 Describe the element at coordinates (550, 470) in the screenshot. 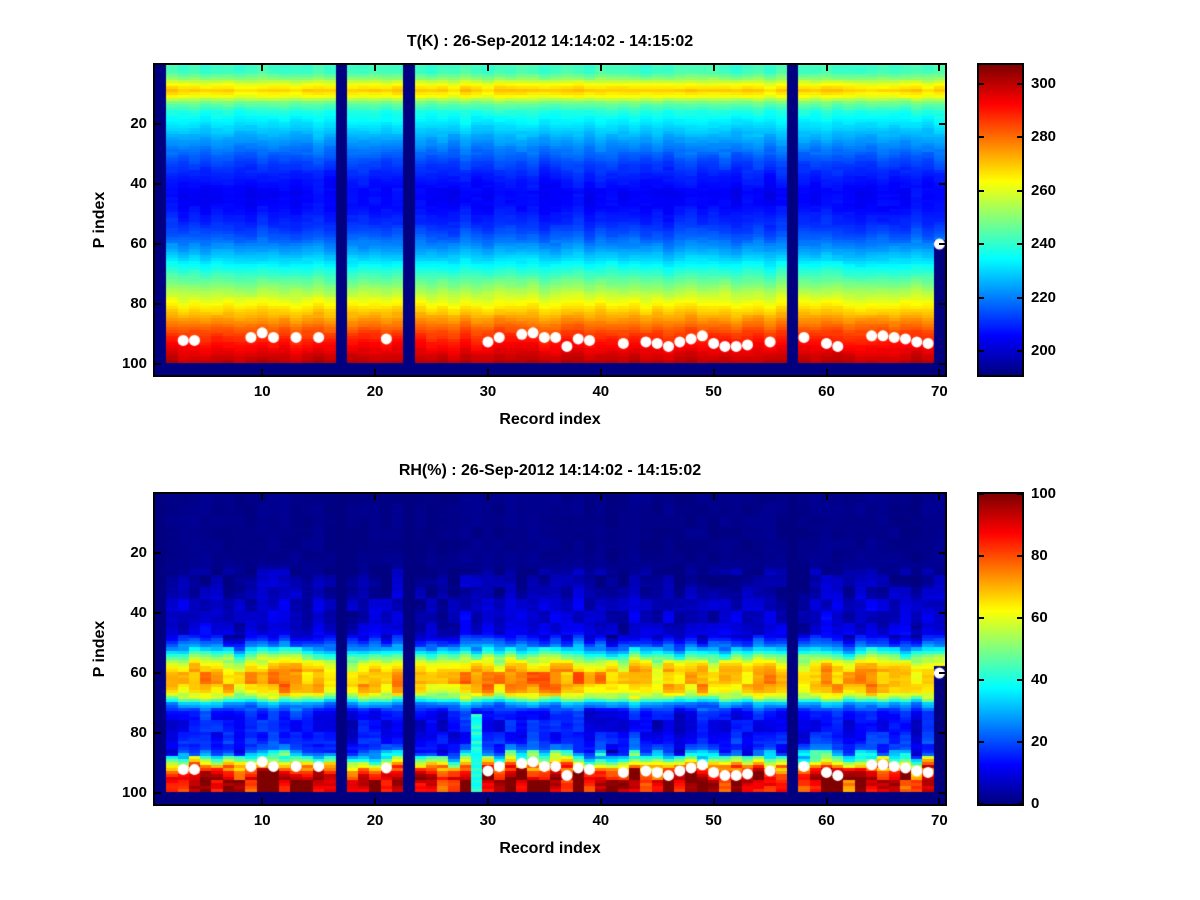

I see `humidity-title: RH(%) : 26-Sep-2012 14:14:02 - 14:15:02` at that location.